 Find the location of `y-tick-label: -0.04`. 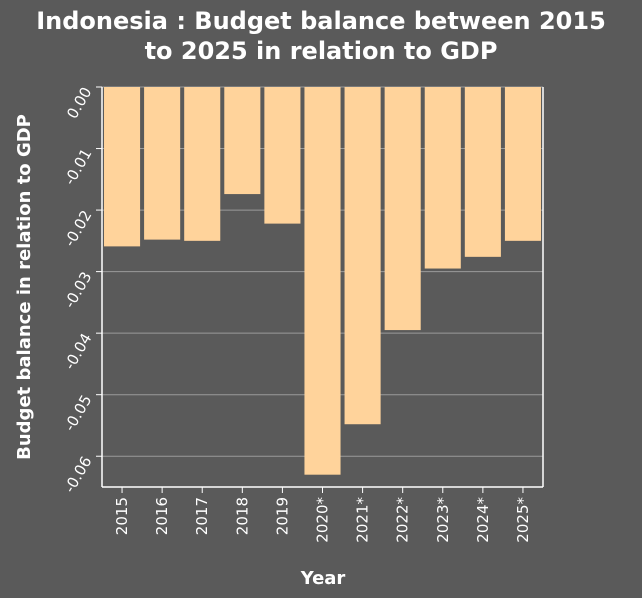

y-tick-label: -0.04 is located at coordinates (77, 351).